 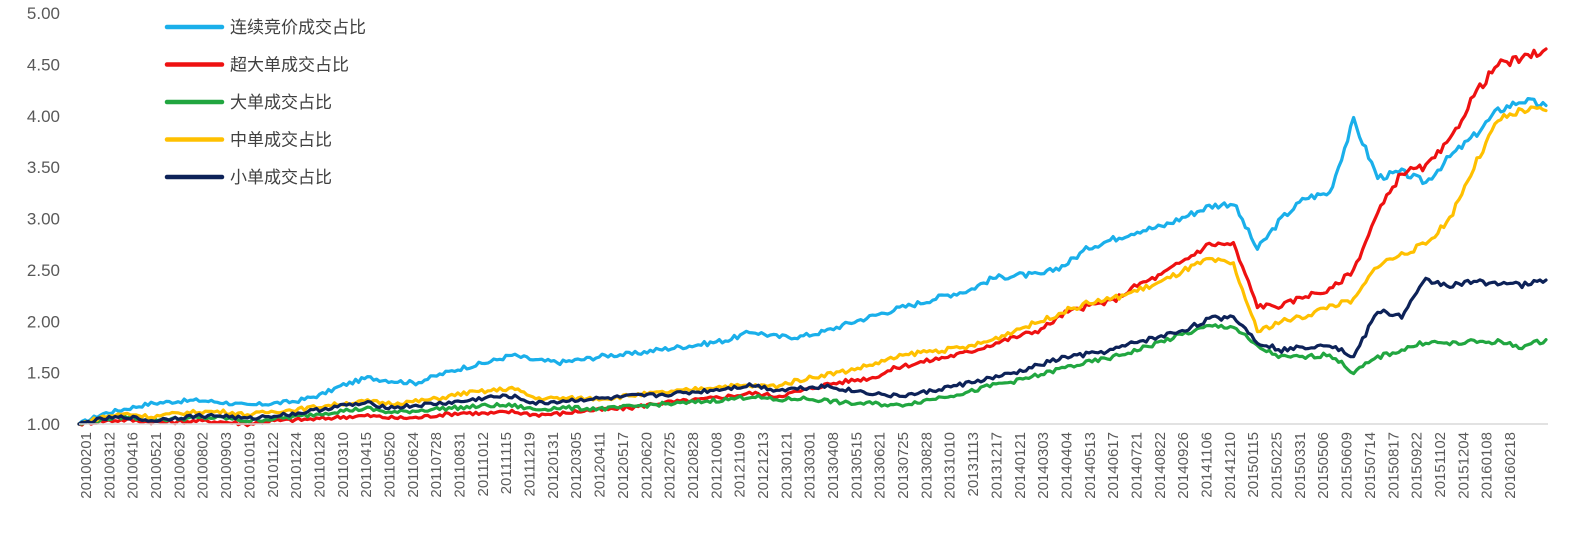 I want to click on x-tick-label: 20140303, so click(x=1043, y=465).